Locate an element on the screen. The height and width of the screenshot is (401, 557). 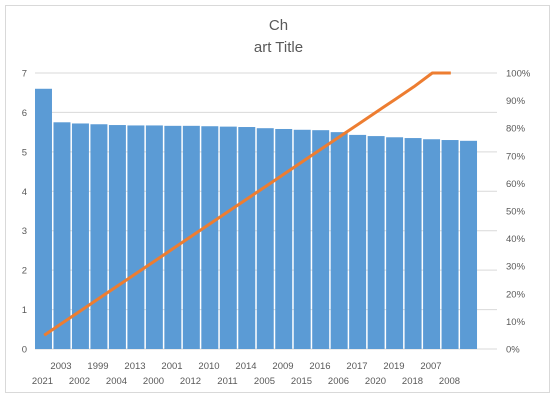
left-axis-tick: 6 is located at coordinates (24, 113).